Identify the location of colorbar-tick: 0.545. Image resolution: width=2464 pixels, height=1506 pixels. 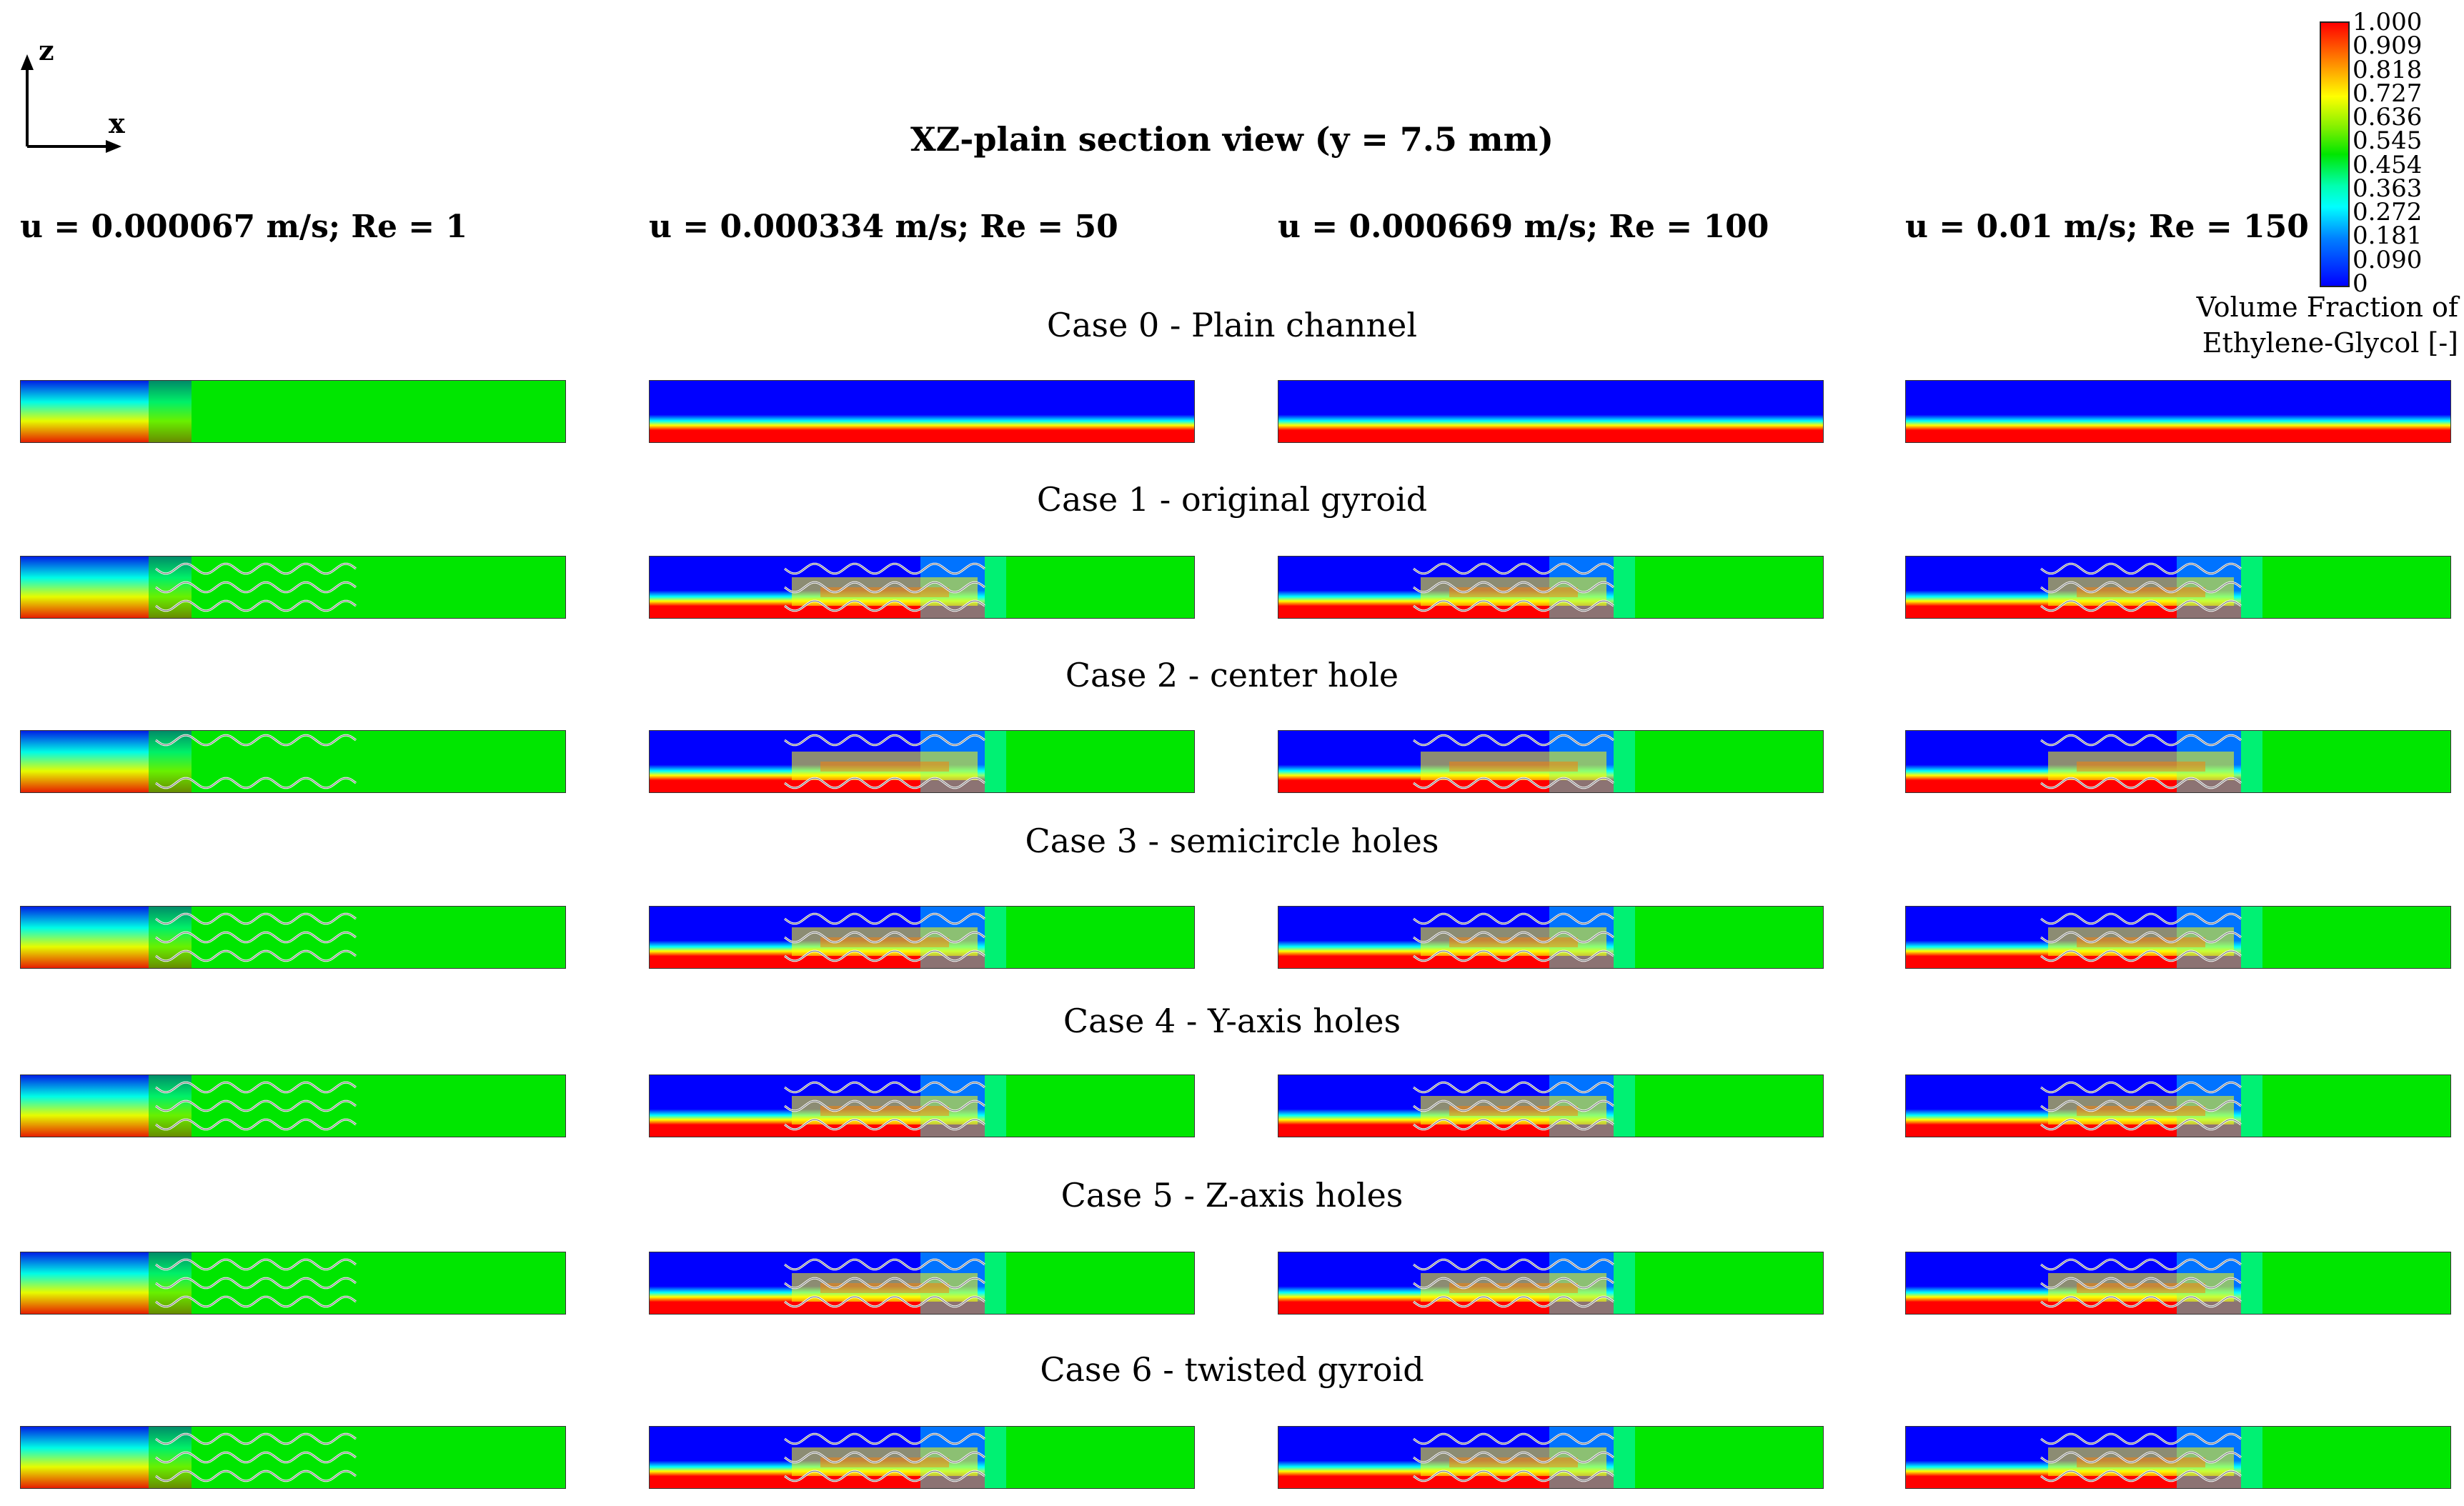
(2388, 141).